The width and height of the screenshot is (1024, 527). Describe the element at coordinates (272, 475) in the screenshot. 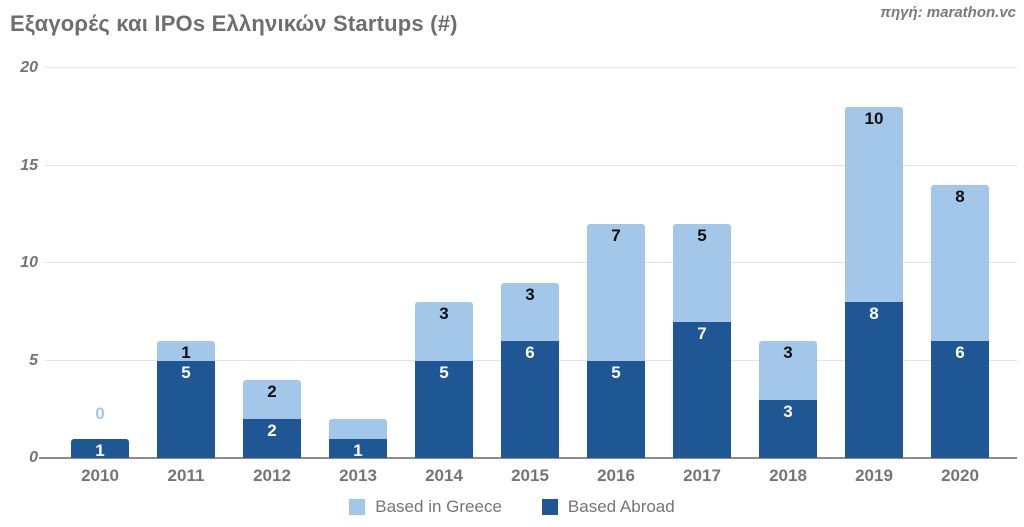

I see `x-tick-label-2012: 2012` at that location.